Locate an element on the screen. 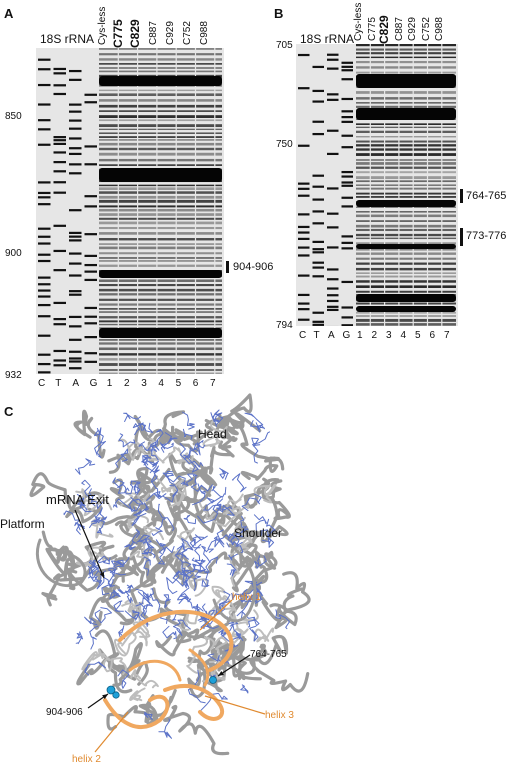 This screenshot has height=768, width=508. panel-b-lane-label: 5 is located at coordinates (418, 335).